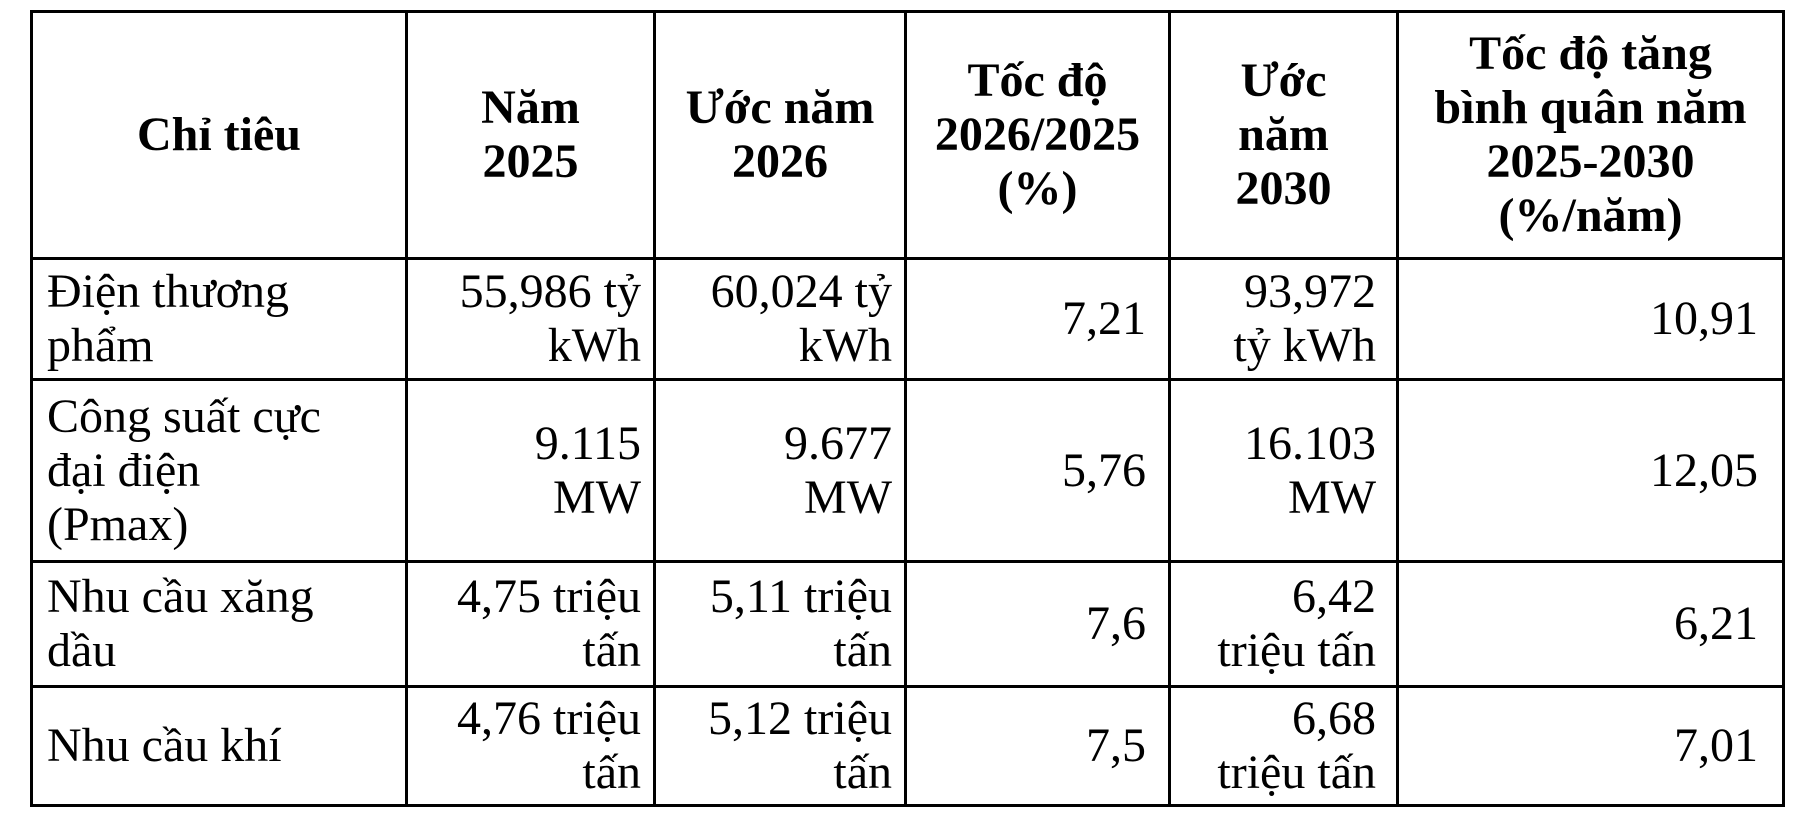 The width and height of the screenshot is (1804, 822). What do you see at coordinates (1283, 746) in the screenshot?
I see `cell-est-year-2030: 6,68 triệu tấn` at bounding box center [1283, 746].